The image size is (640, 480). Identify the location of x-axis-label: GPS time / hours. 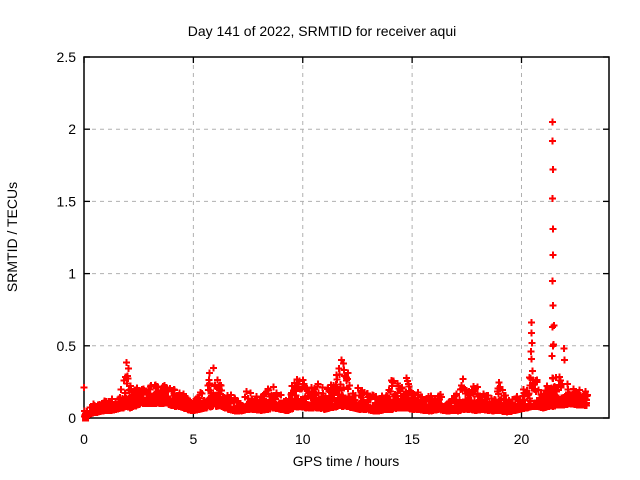
(346, 461).